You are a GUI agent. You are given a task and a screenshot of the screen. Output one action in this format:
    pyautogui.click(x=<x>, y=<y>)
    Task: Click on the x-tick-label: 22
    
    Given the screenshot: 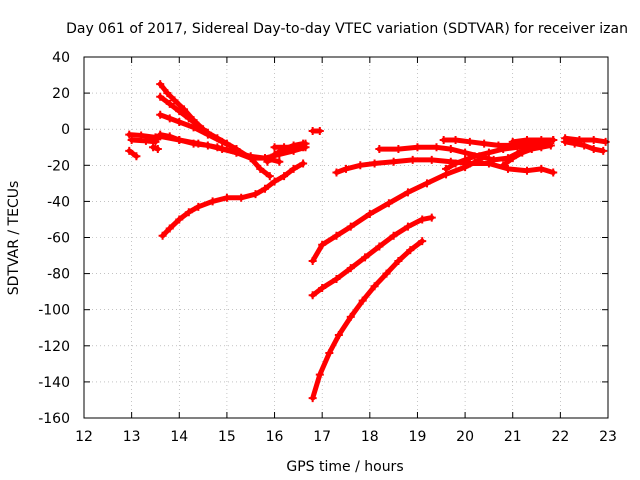 What is the action you would take?
    pyautogui.click(x=560, y=437)
    